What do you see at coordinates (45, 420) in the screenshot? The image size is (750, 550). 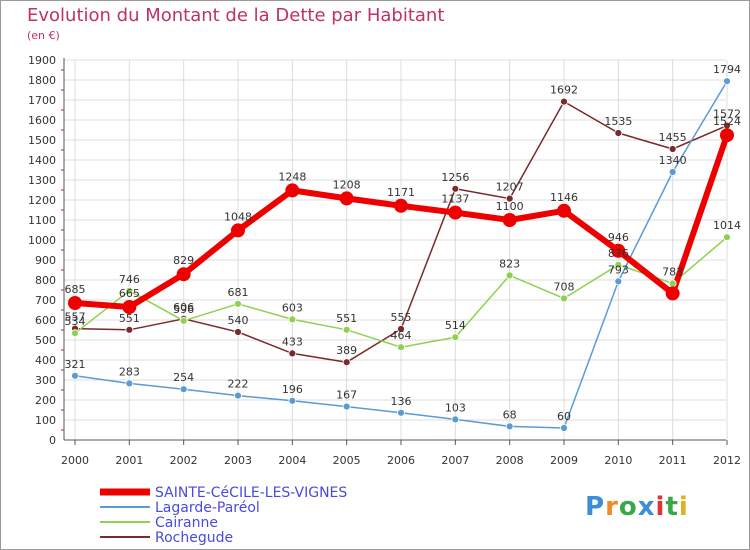 I see `y-tick-label: 100` at bounding box center [45, 420].